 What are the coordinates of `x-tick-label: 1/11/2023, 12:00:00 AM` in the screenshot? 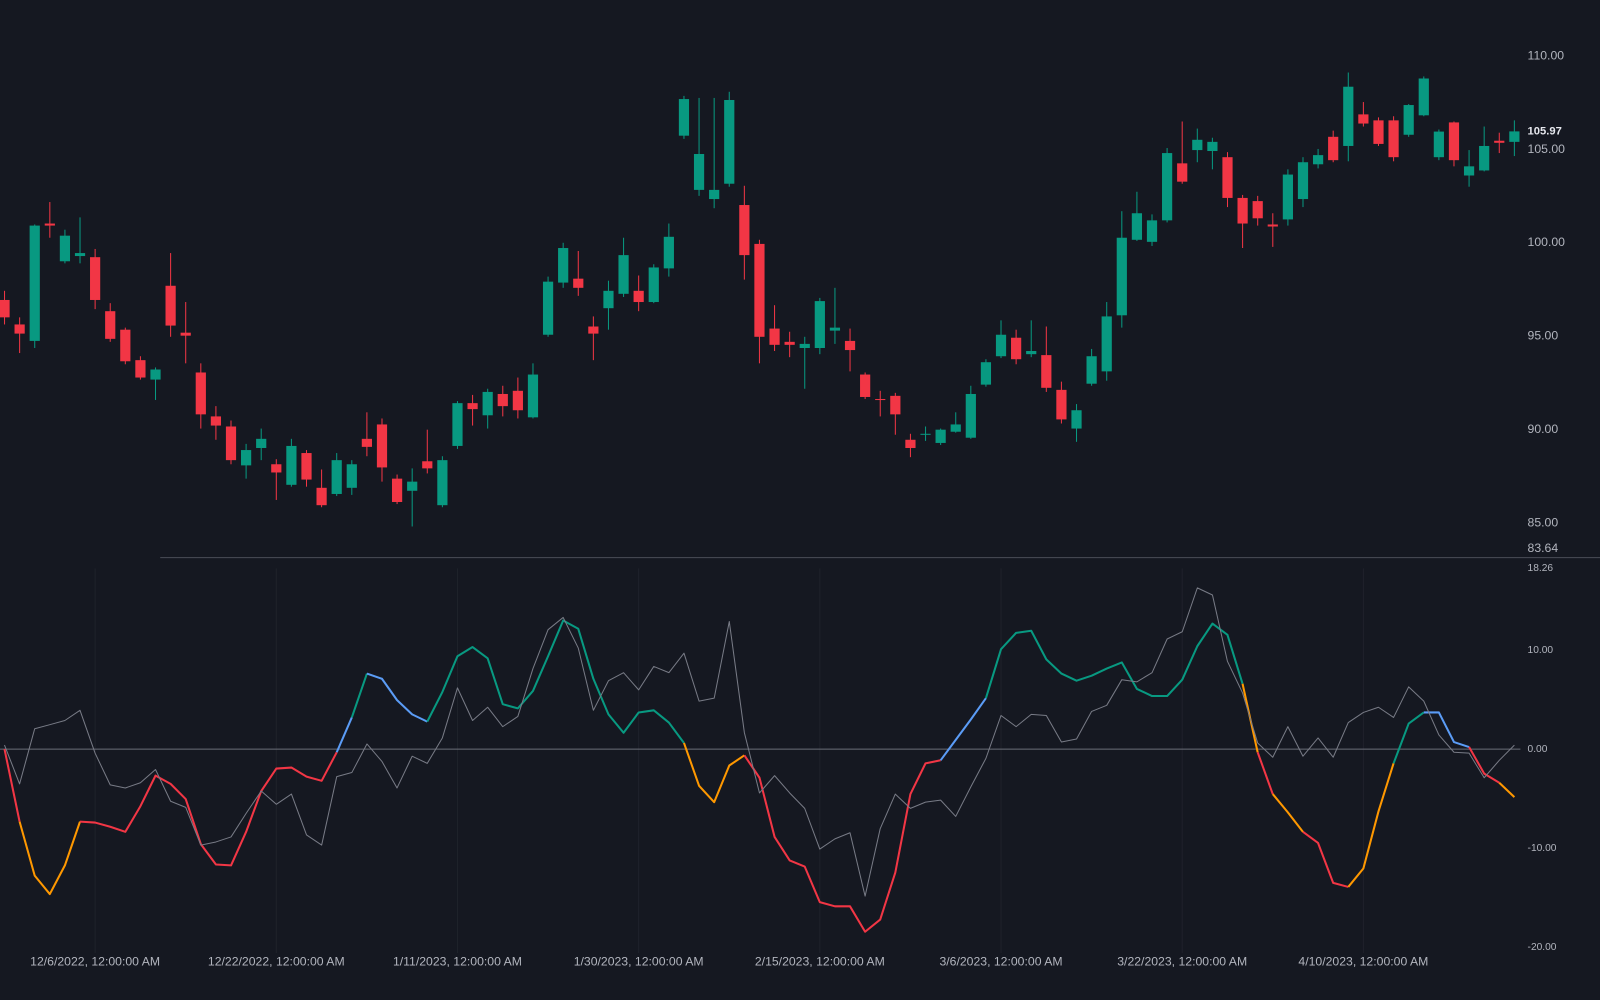 It's located at (457, 961).